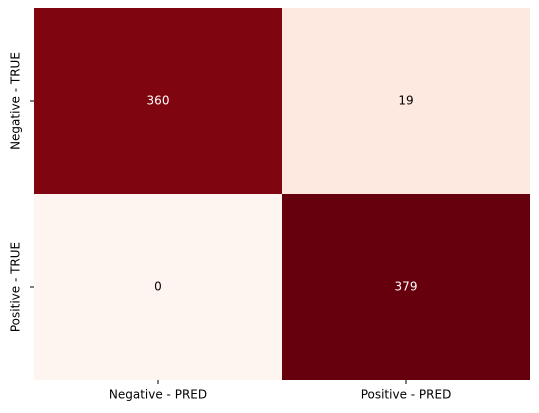 The width and height of the screenshot is (539, 413). I want to click on cell-label: 19, so click(405, 101).